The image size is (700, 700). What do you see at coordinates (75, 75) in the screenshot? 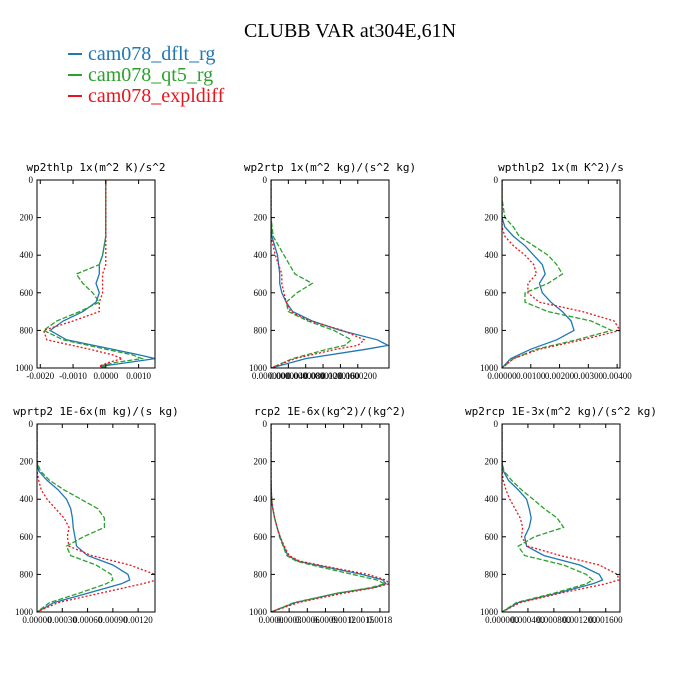
I see `legend-line-qt5` at bounding box center [75, 75].